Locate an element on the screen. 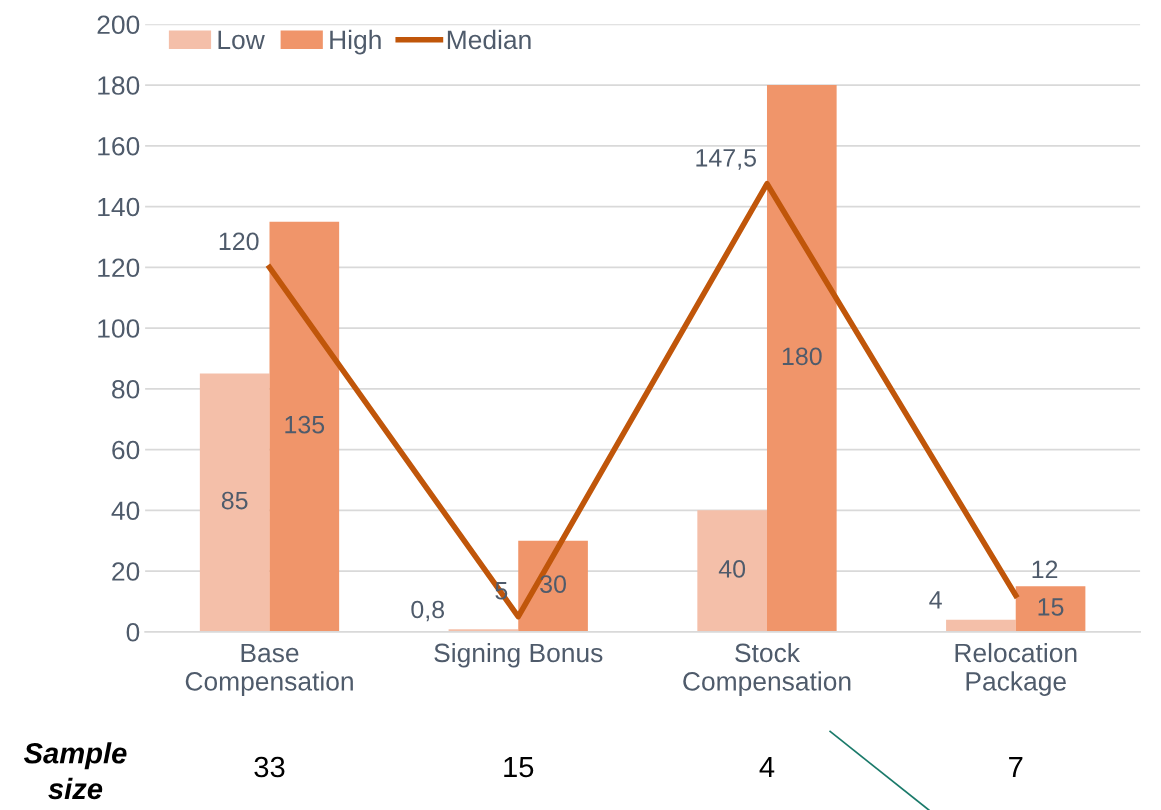 The height and width of the screenshot is (810, 1161). legend-label: Low is located at coordinates (241, 40).